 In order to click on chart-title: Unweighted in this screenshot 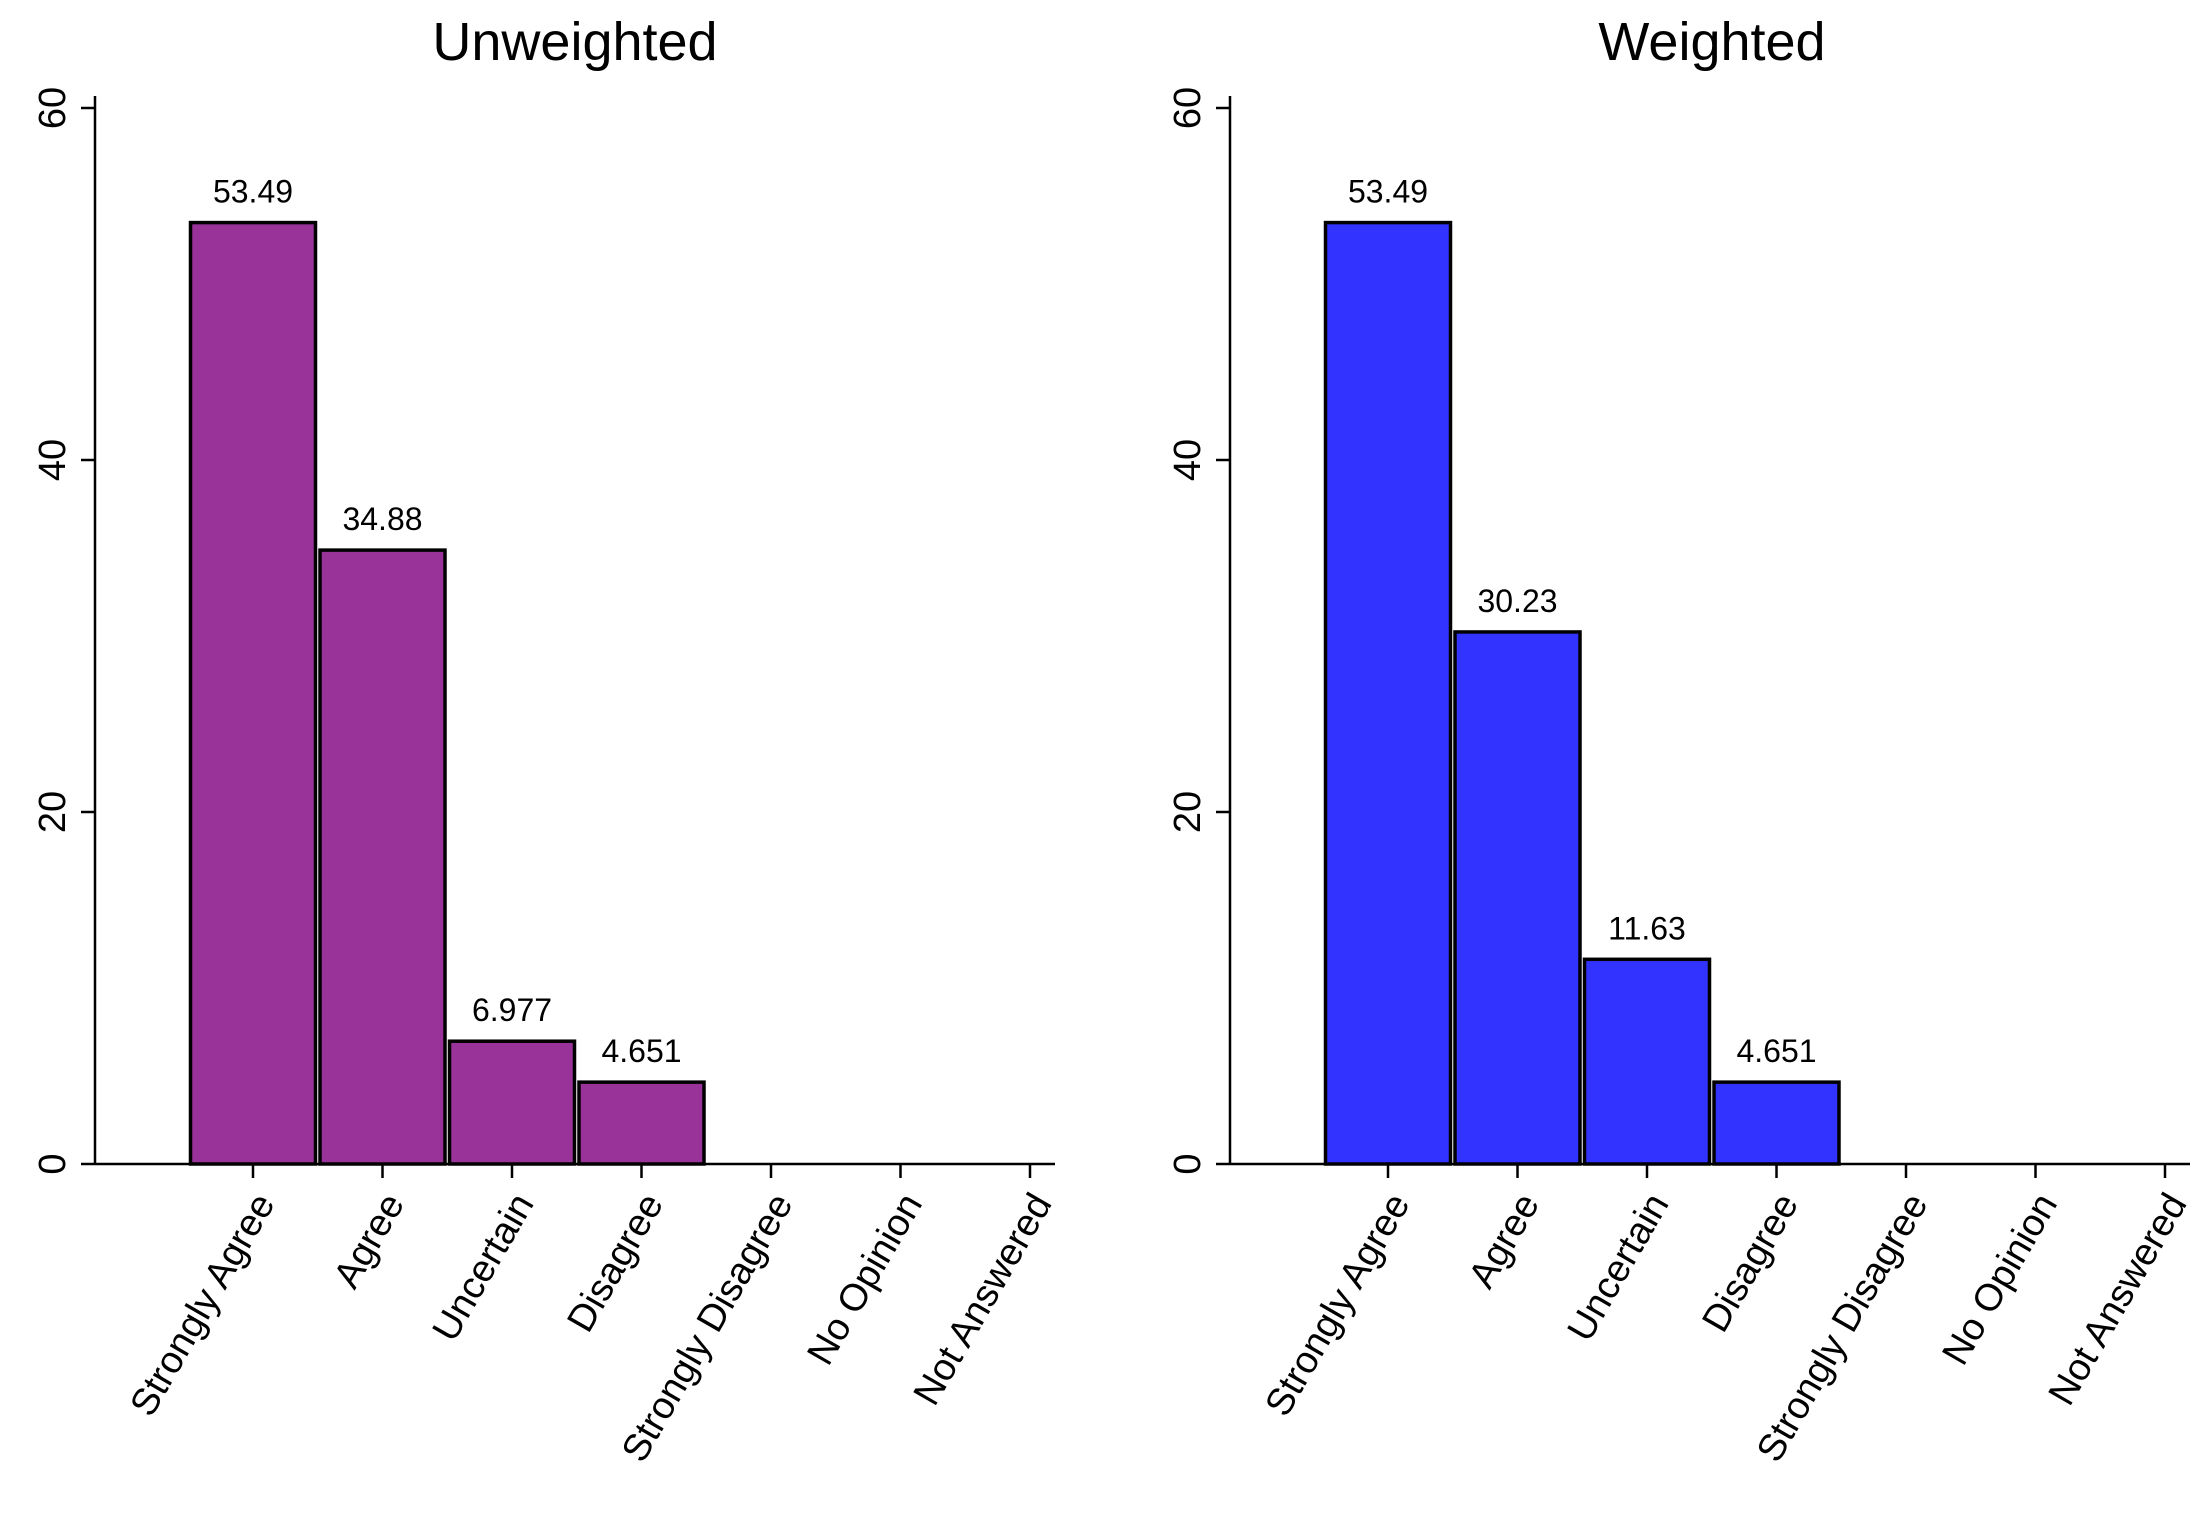, I will do `click(574, 42)`.